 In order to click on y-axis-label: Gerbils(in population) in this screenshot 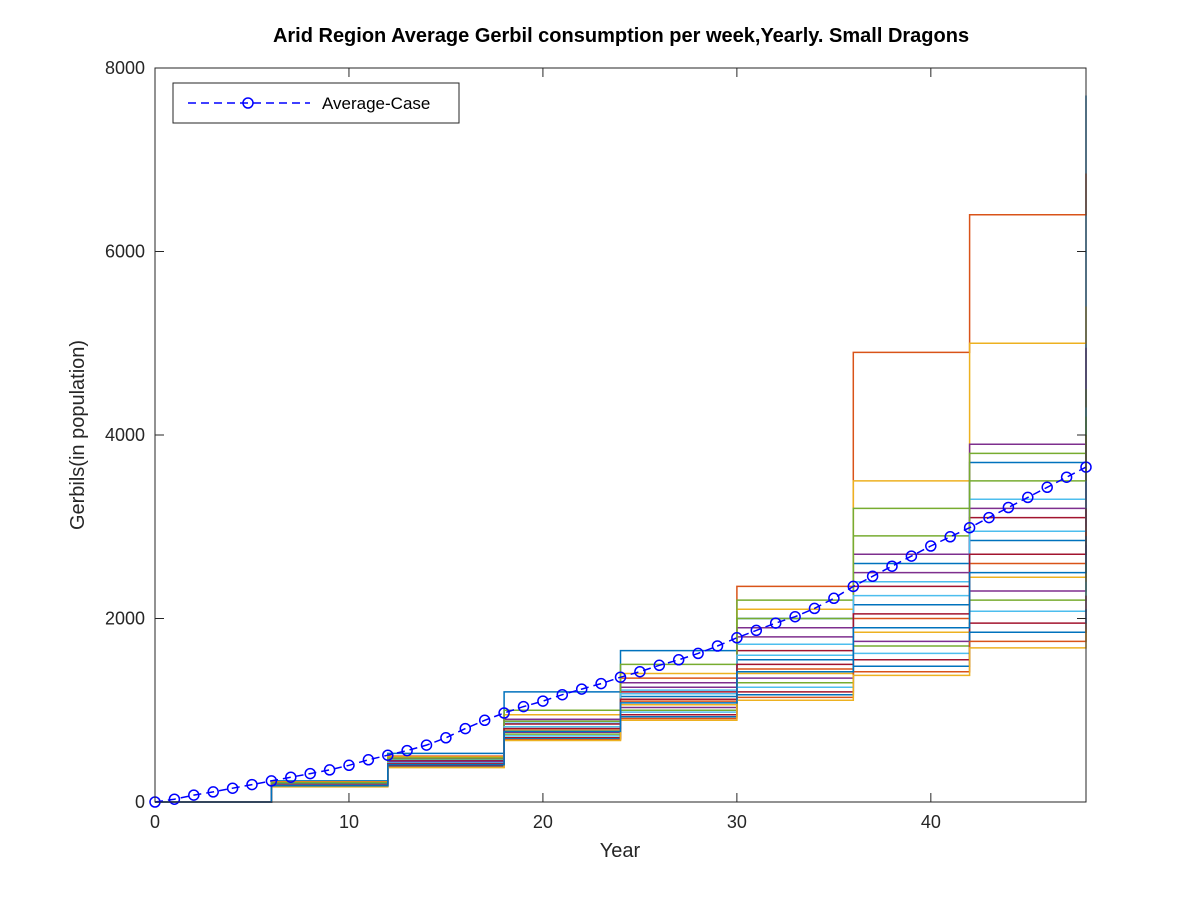, I will do `click(78, 435)`.